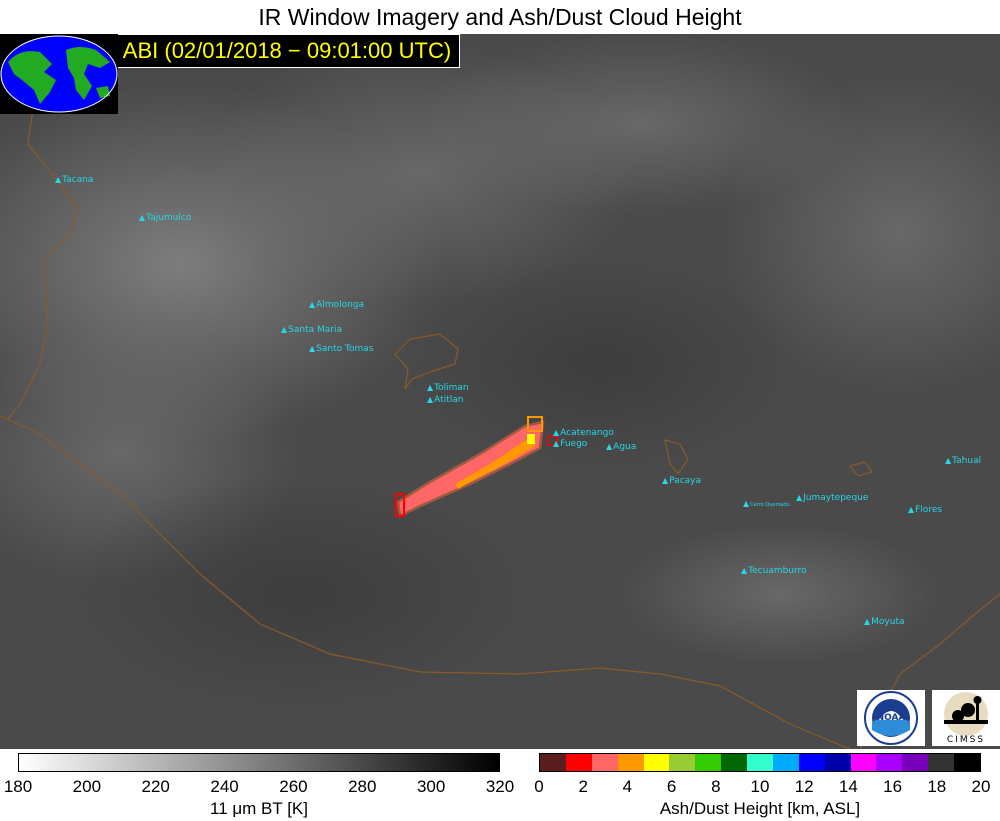  Describe the element at coordinates (832, 498) in the screenshot. I see `volcano-marker: ▲Jumaytepeque` at that location.